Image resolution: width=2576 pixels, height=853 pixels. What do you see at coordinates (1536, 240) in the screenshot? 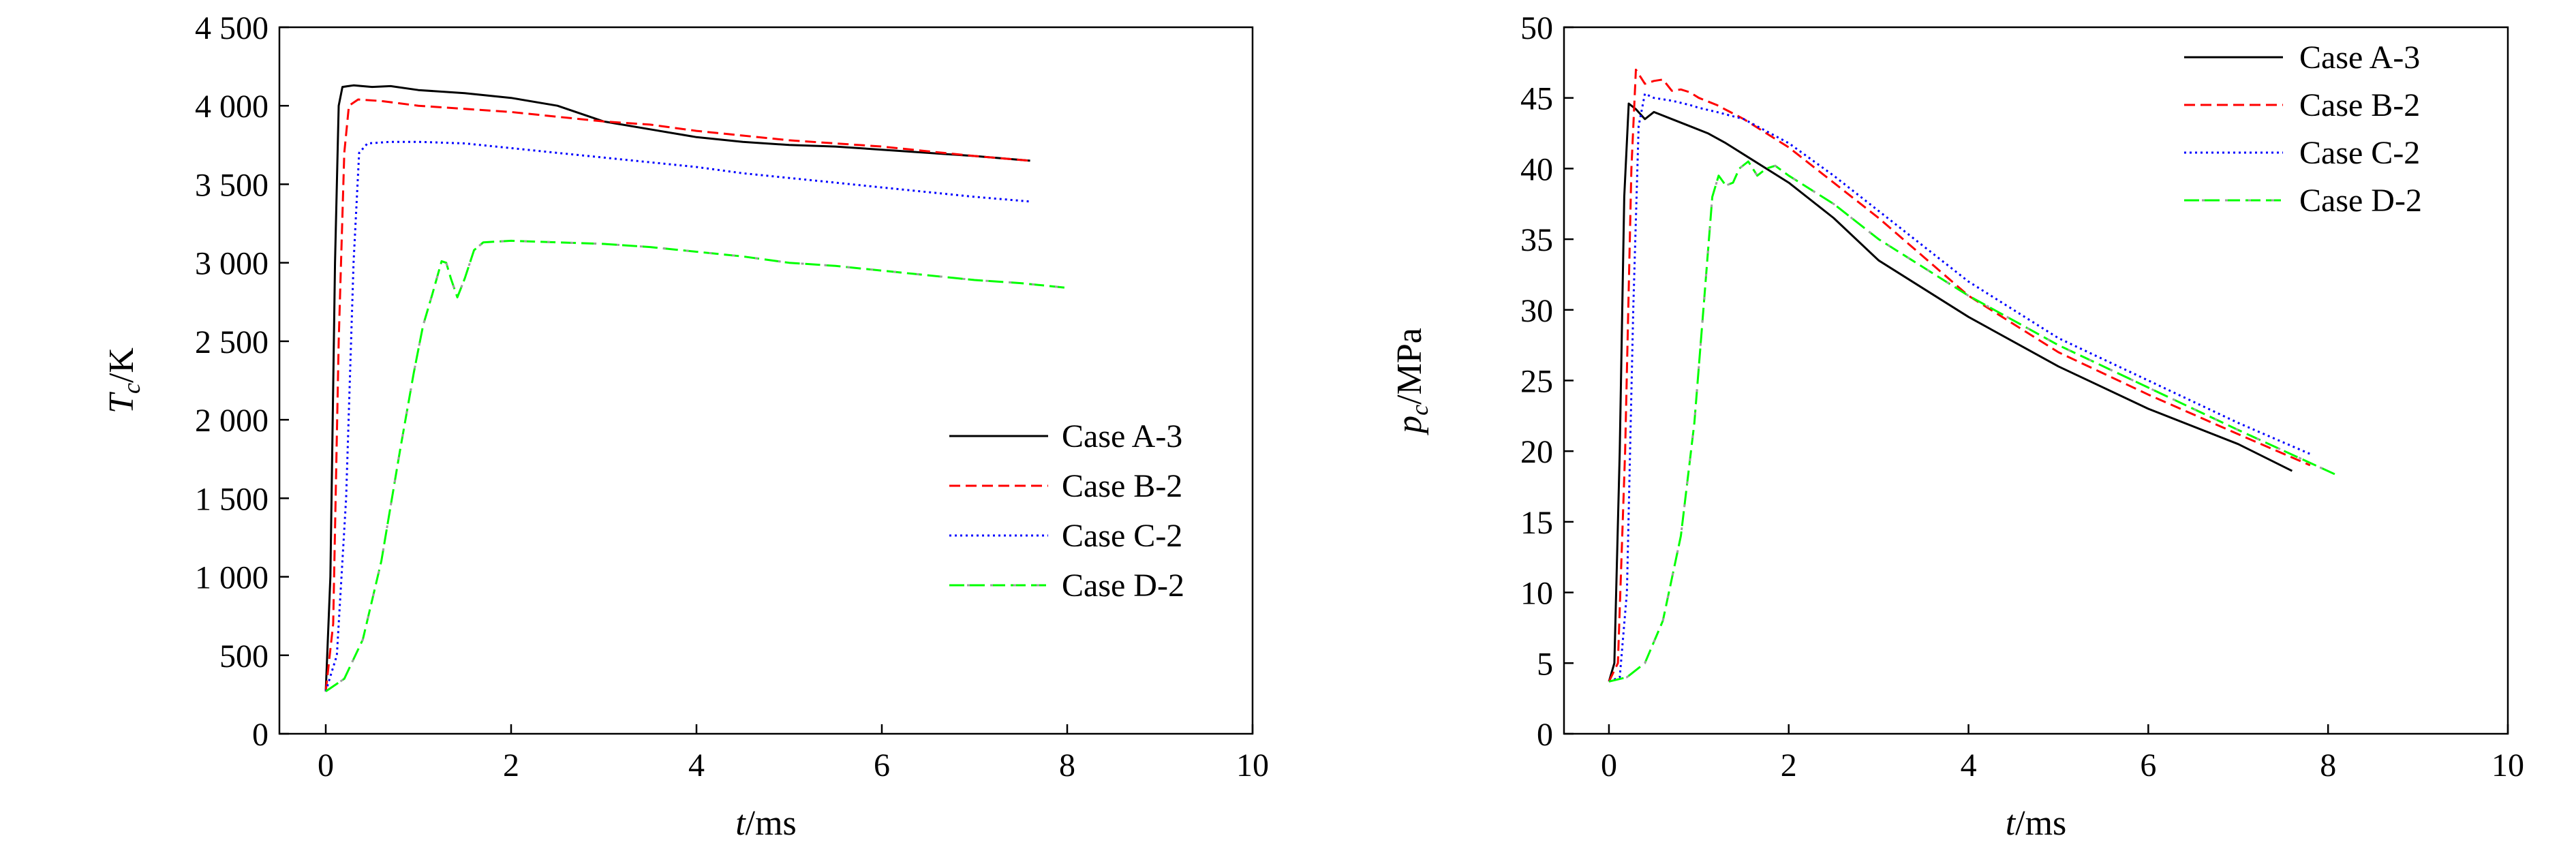
I see `y-tick-label: 35` at bounding box center [1536, 240].